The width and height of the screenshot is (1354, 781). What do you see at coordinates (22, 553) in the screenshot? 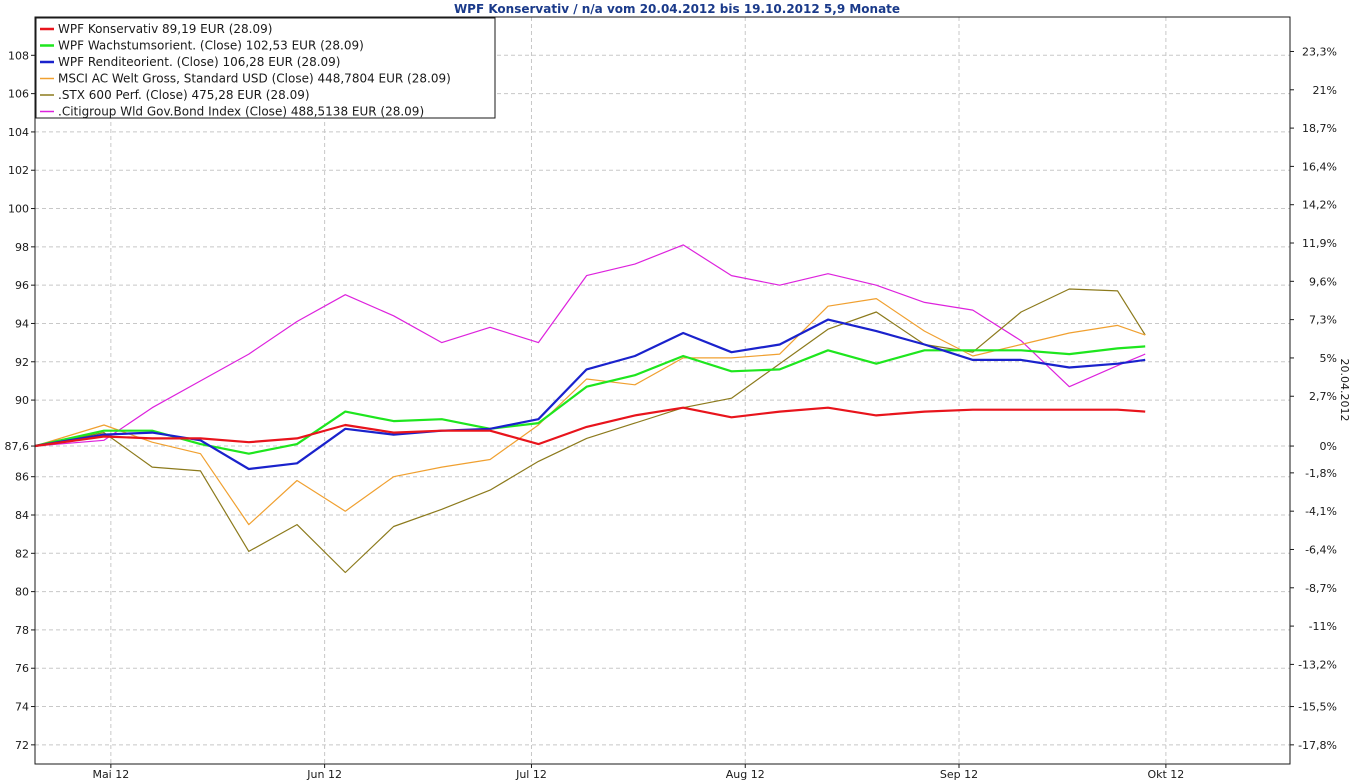
I see `y-tick-label: 82` at bounding box center [22, 553].